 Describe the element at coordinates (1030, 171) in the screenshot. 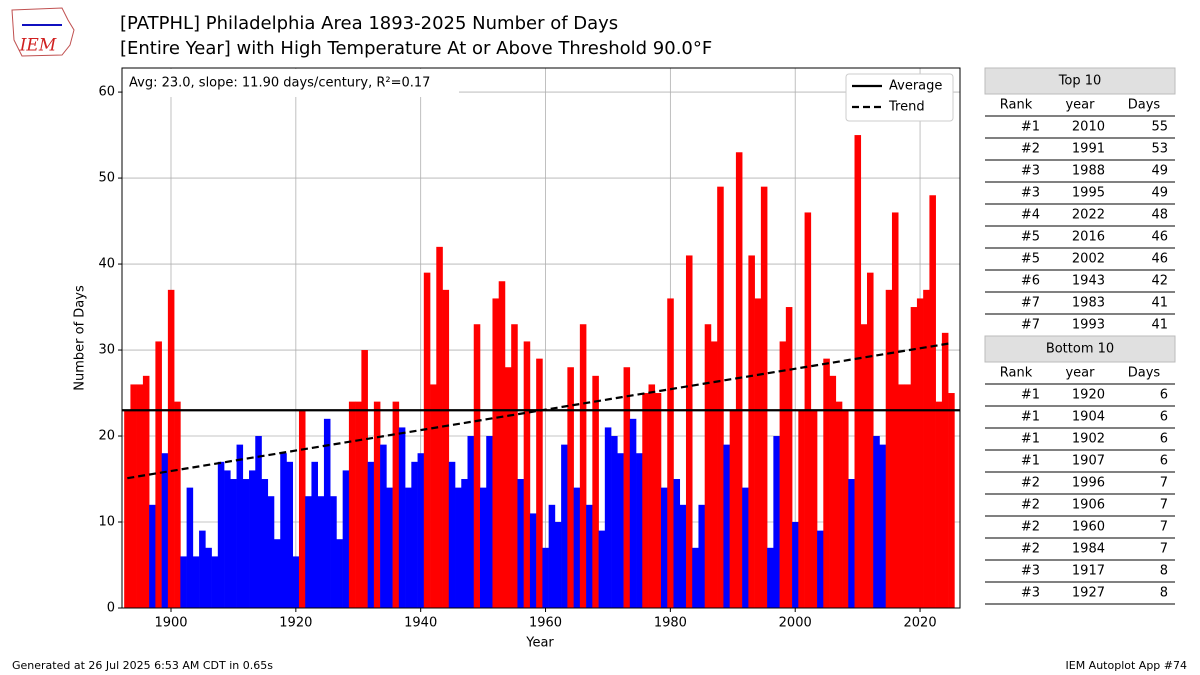

I see `table-cell: #3` at that location.